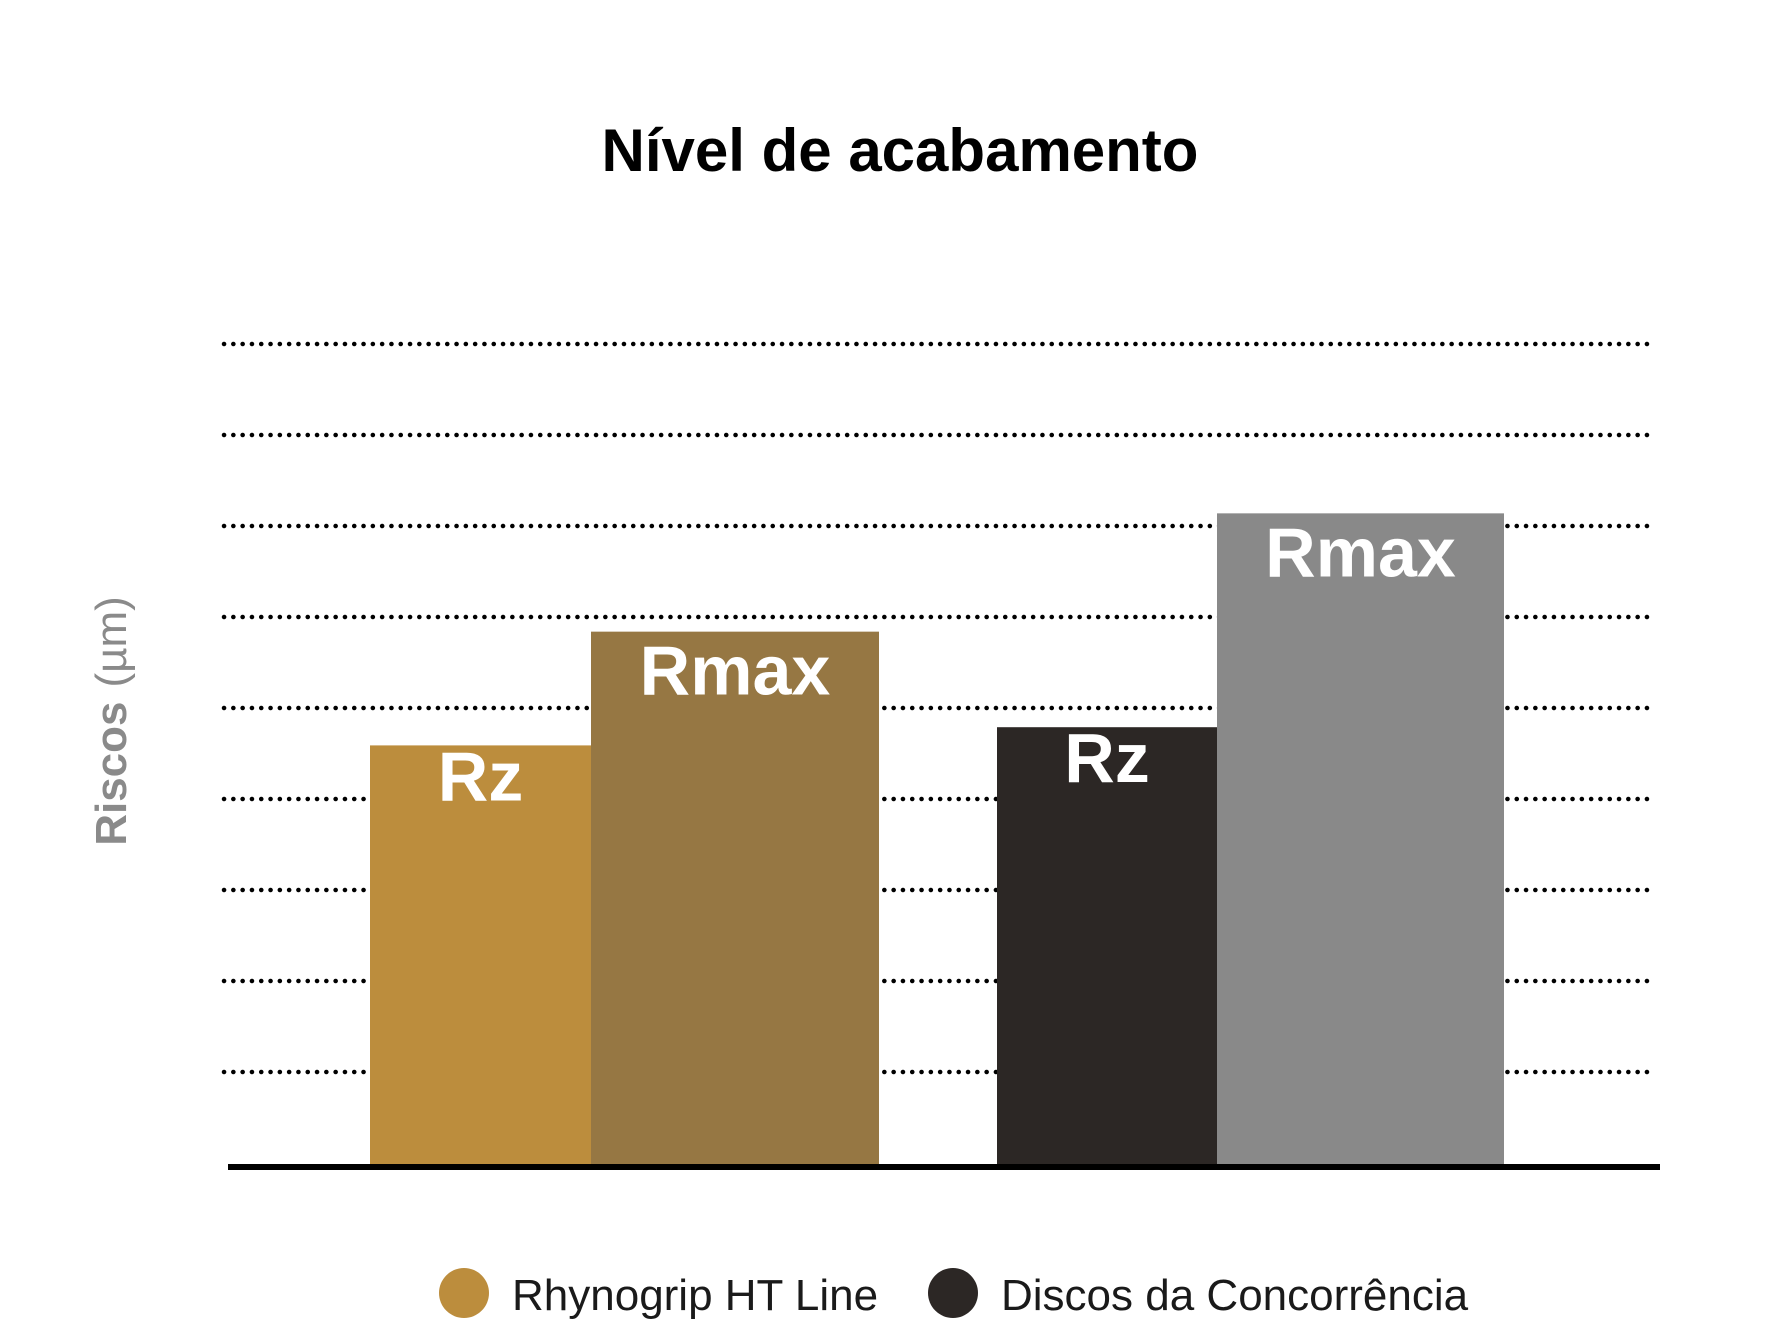 The height and width of the screenshot is (1334, 1792). What do you see at coordinates (1235, 1295) in the screenshot?
I see `legend-label-concorrencia: Discos da Concorrência` at bounding box center [1235, 1295].